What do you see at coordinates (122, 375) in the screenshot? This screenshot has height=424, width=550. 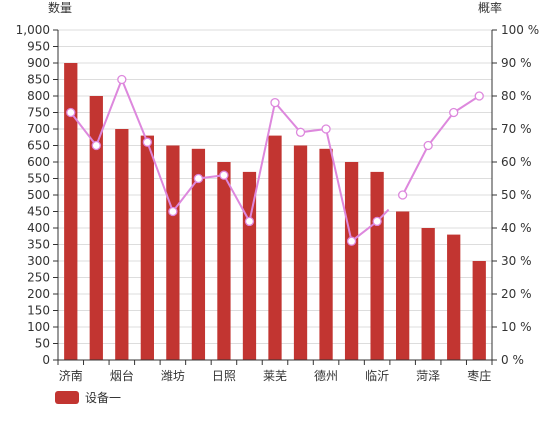 I see `x-tick-label: 烟台` at bounding box center [122, 375].